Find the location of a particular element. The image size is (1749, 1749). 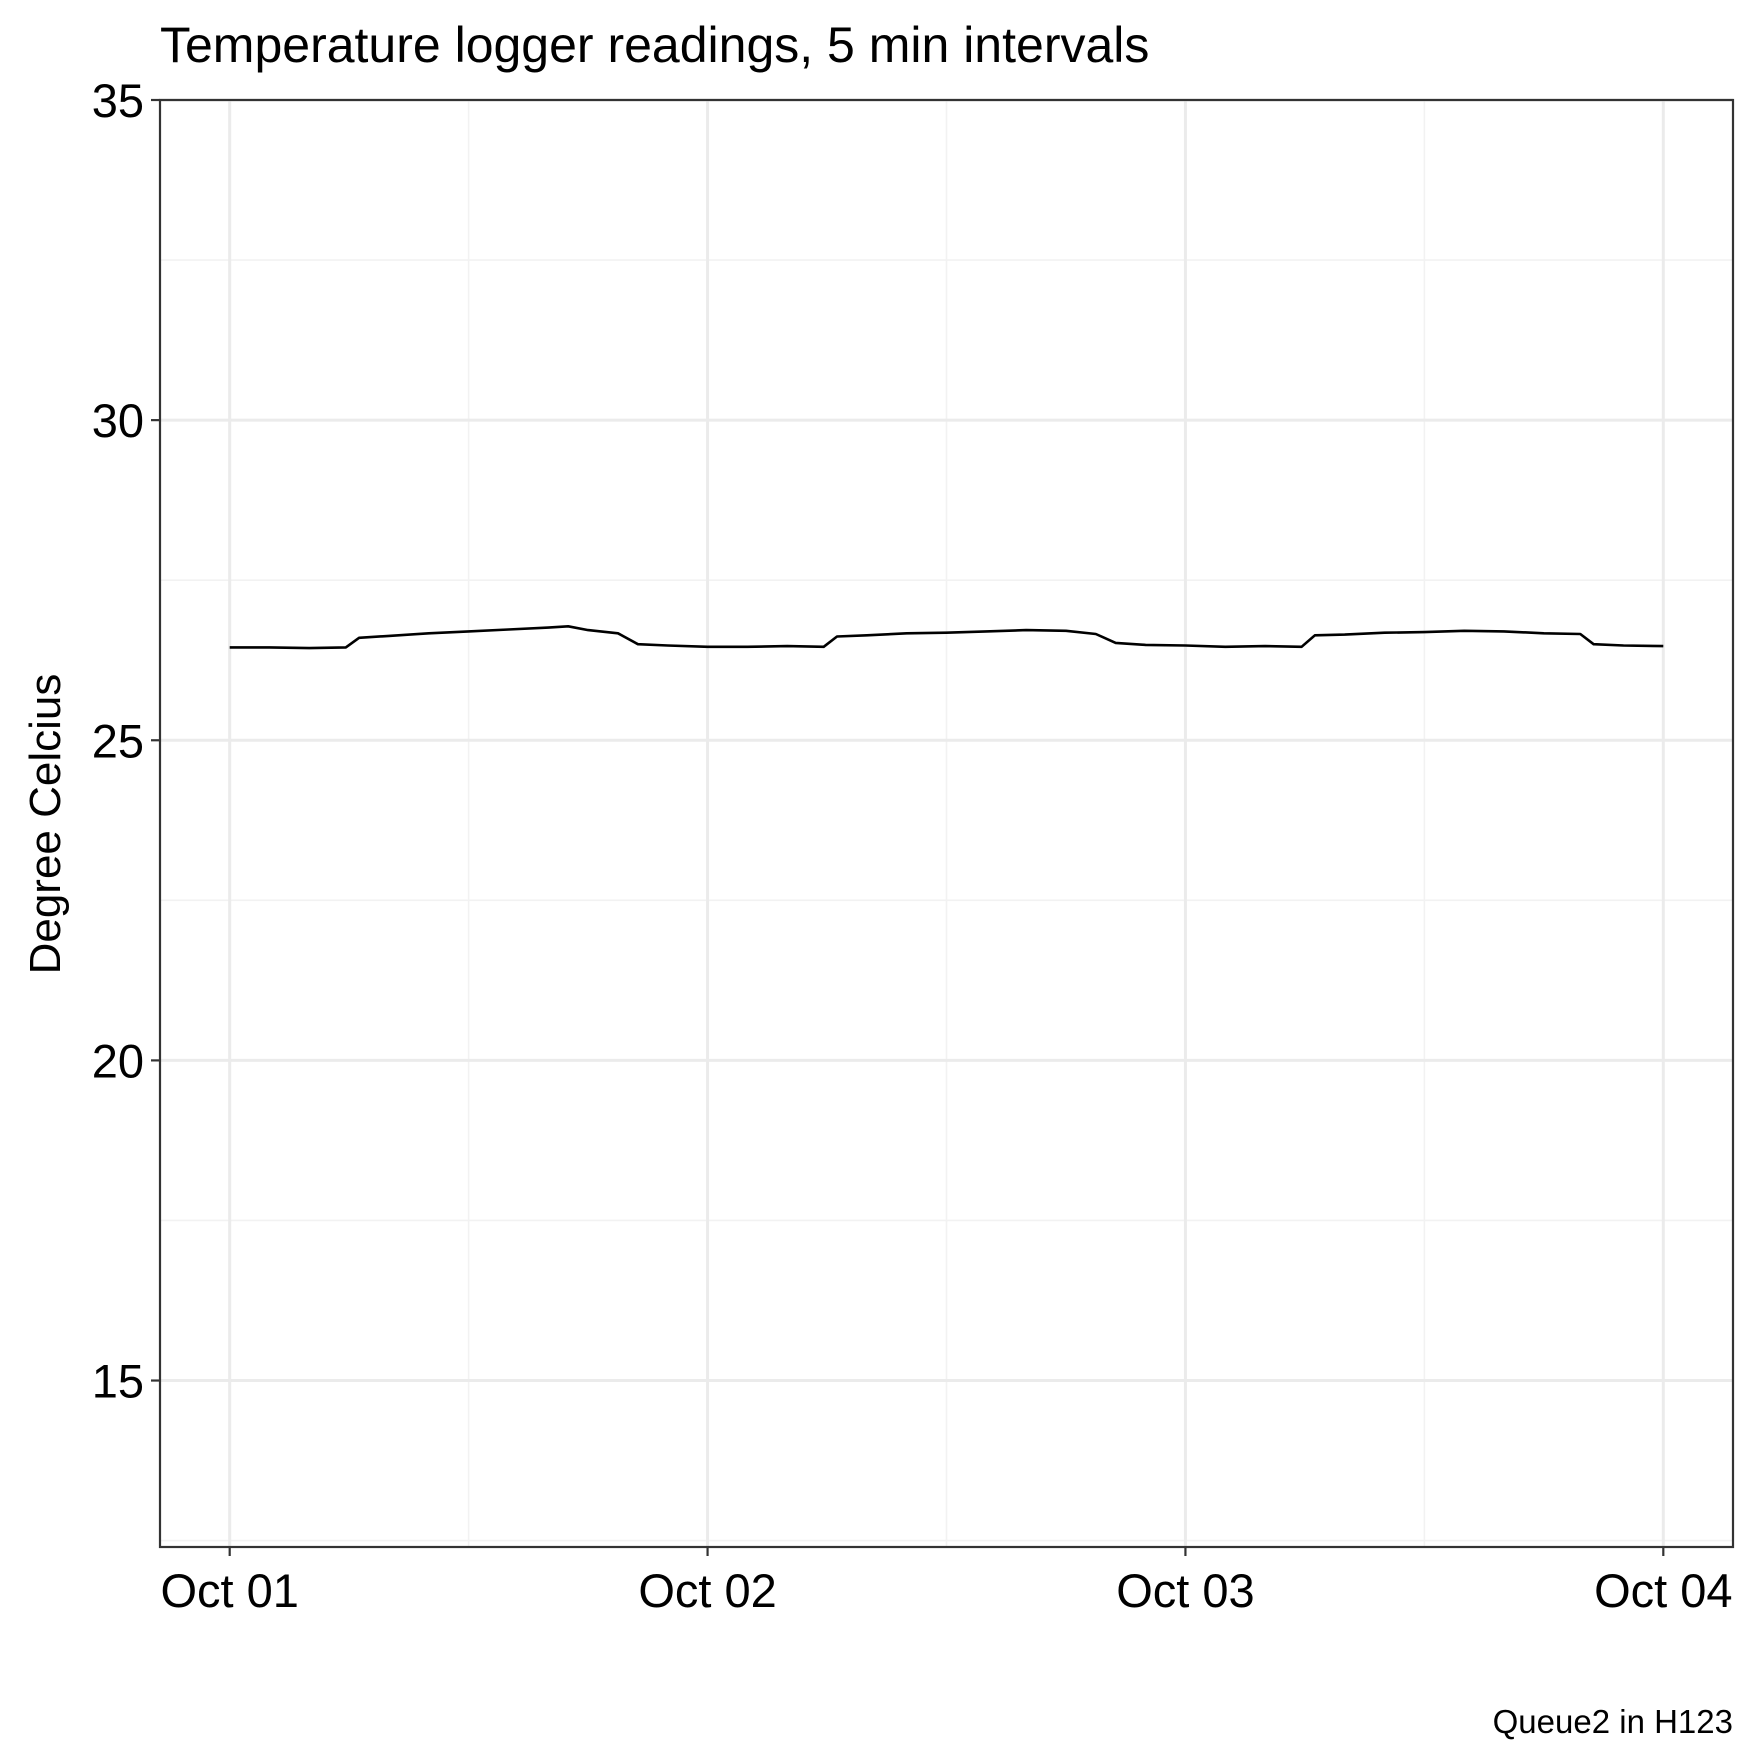

y-tick-label: 15 is located at coordinates (118, 1381).